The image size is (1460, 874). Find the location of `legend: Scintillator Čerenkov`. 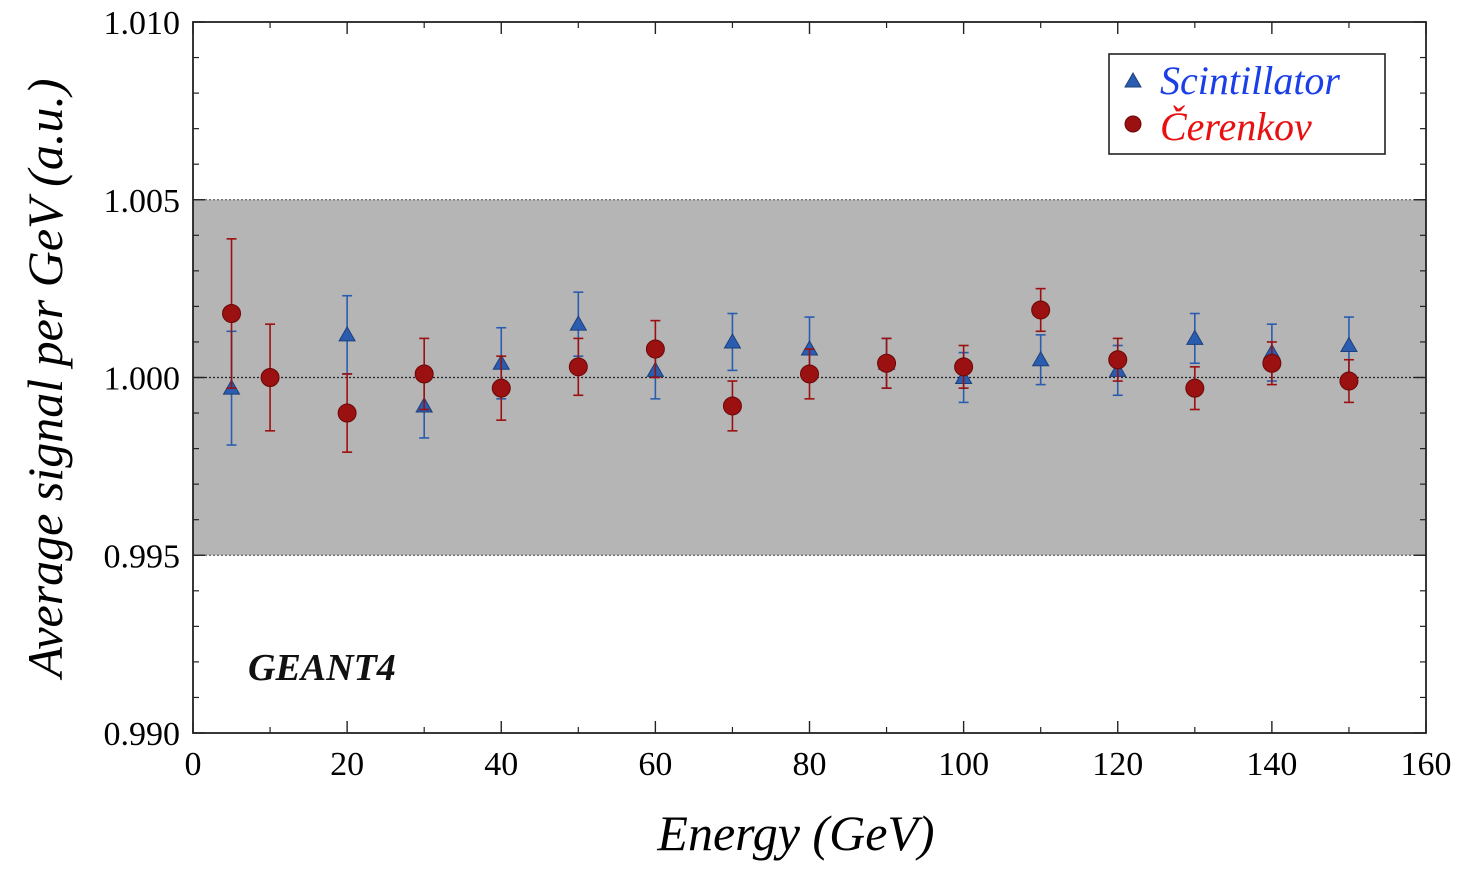

legend: Scintillator Čerenkov is located at coordinates (1247, 104).